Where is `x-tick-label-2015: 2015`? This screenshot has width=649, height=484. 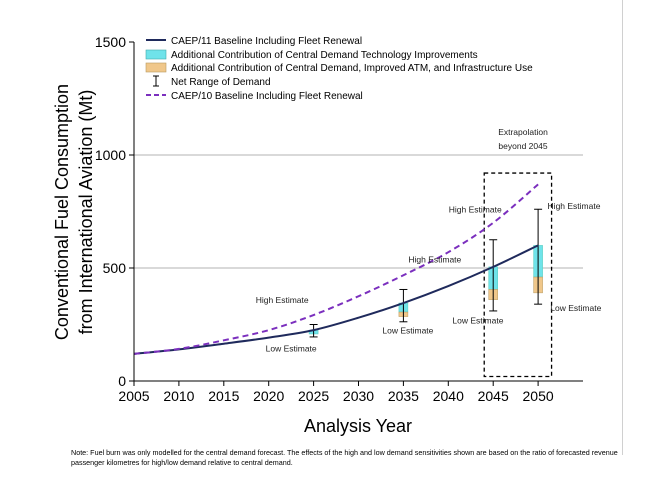 x-tick-label-2015: 2015 is located at coordinates (223, 396).